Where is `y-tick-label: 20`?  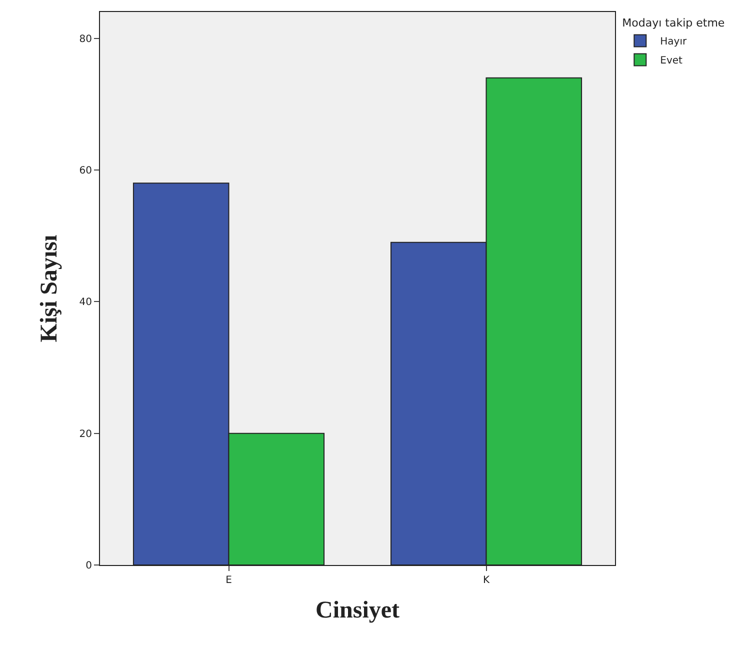 y-tick-label: 20 is located at coordinates (85, 434).